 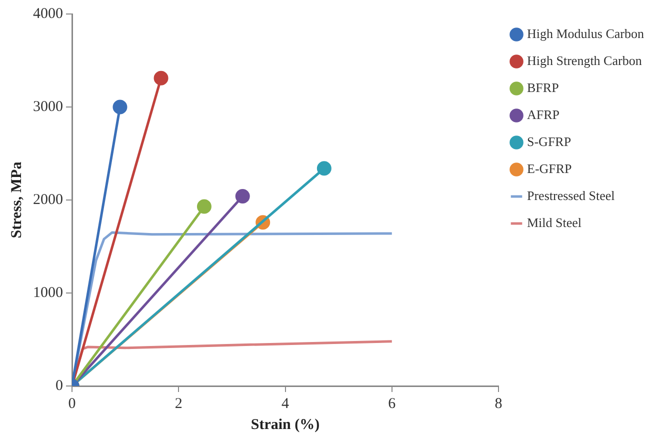 I want to click on legend-label: BFRP, so click(x=543, y=87).